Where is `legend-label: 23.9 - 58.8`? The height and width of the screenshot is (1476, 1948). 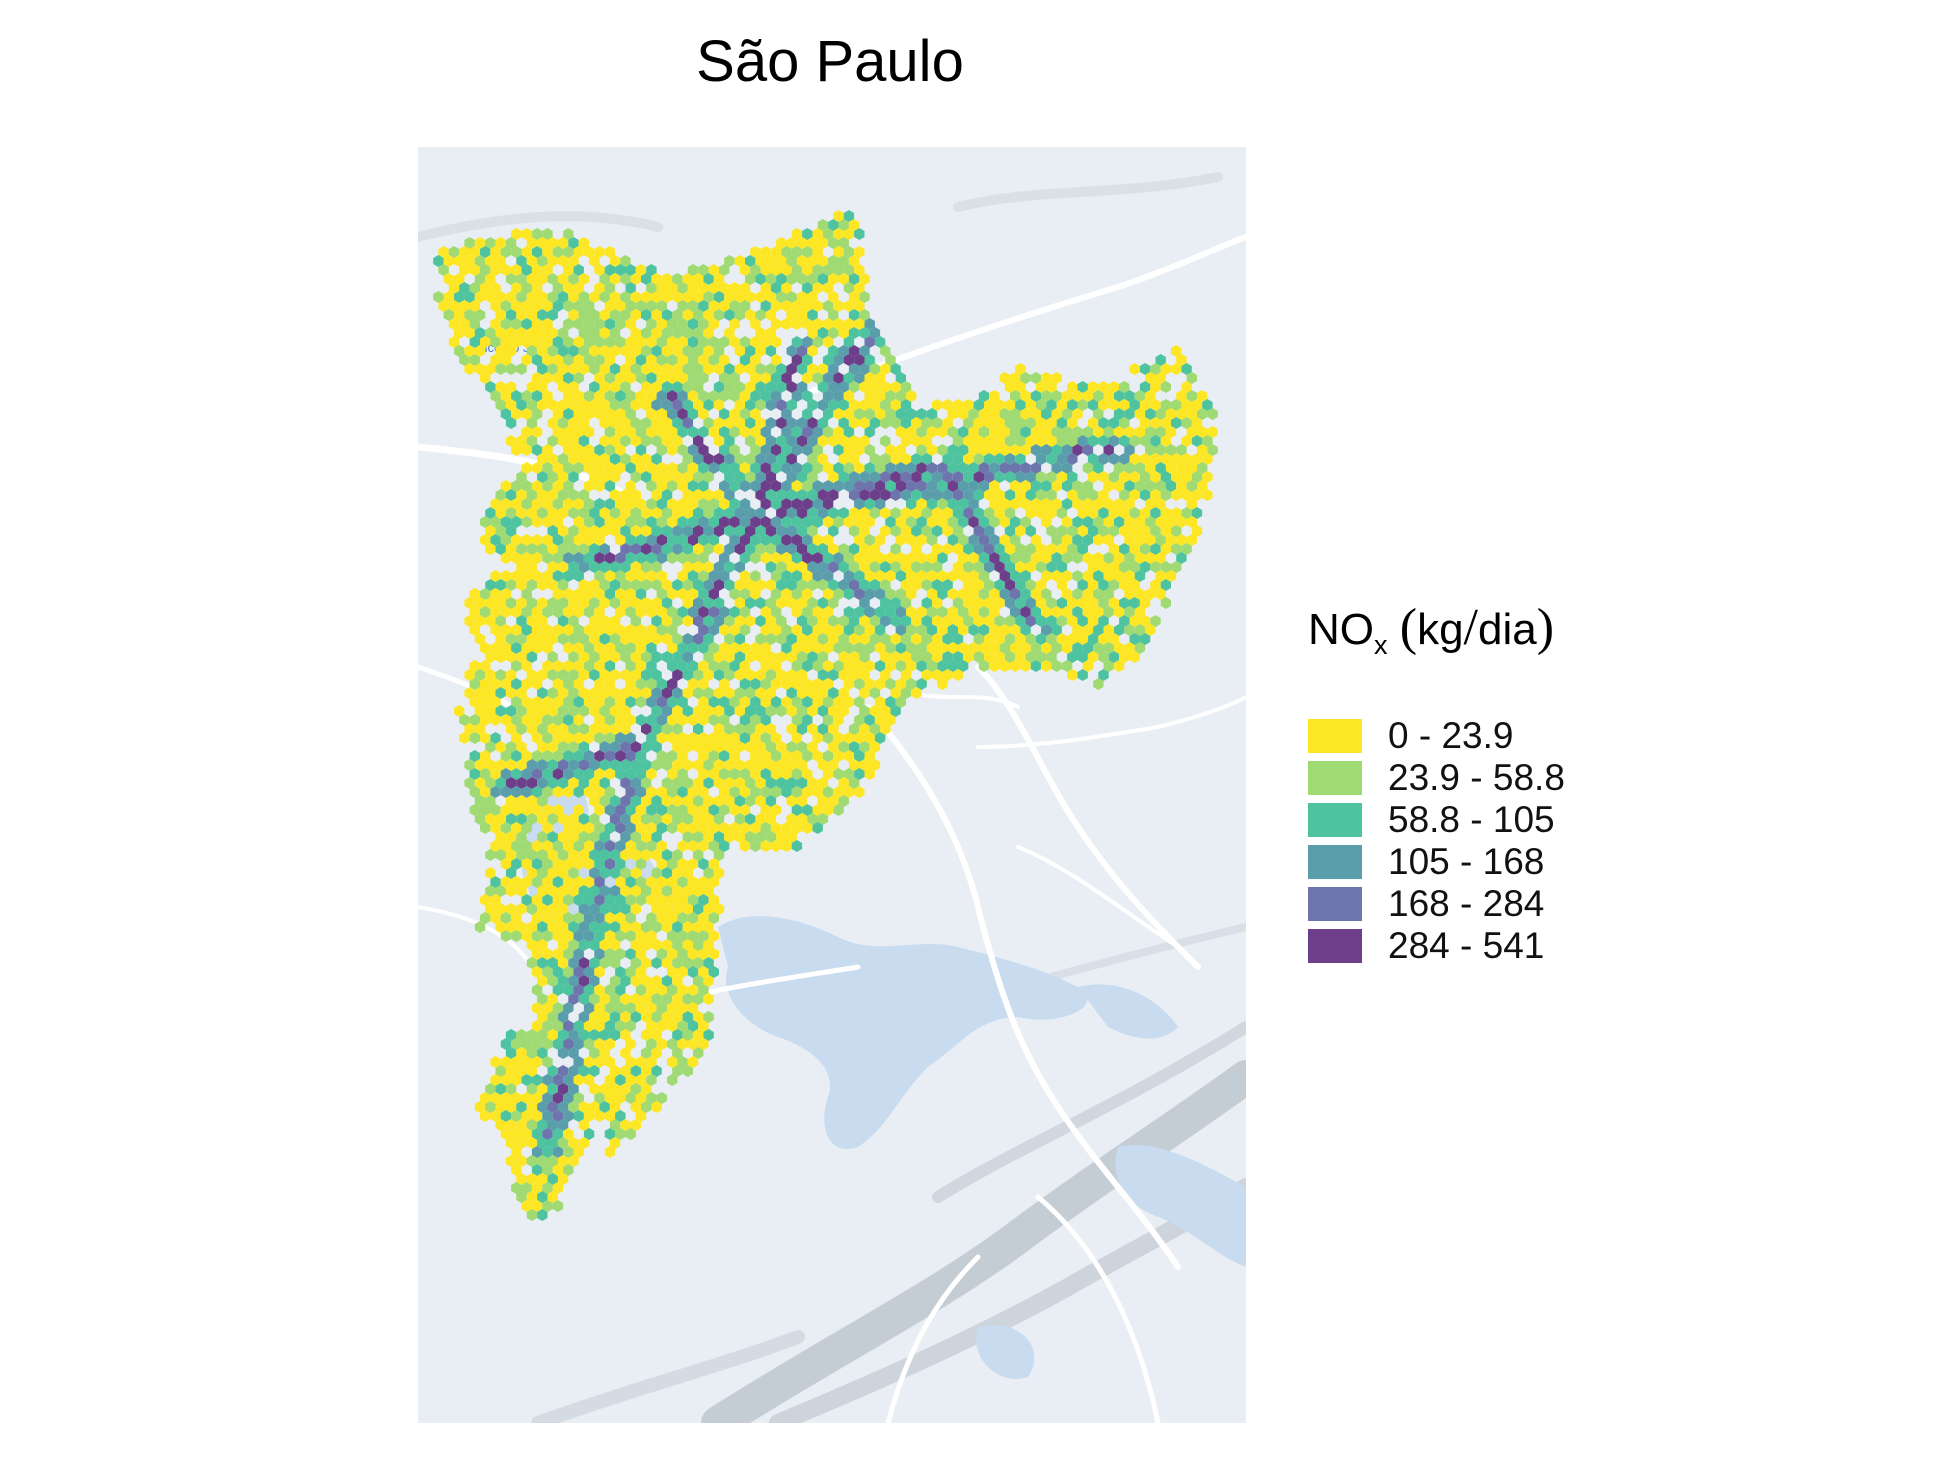
legend-label: 23.9 - 58.8 is located at coordinates (1476, 777).